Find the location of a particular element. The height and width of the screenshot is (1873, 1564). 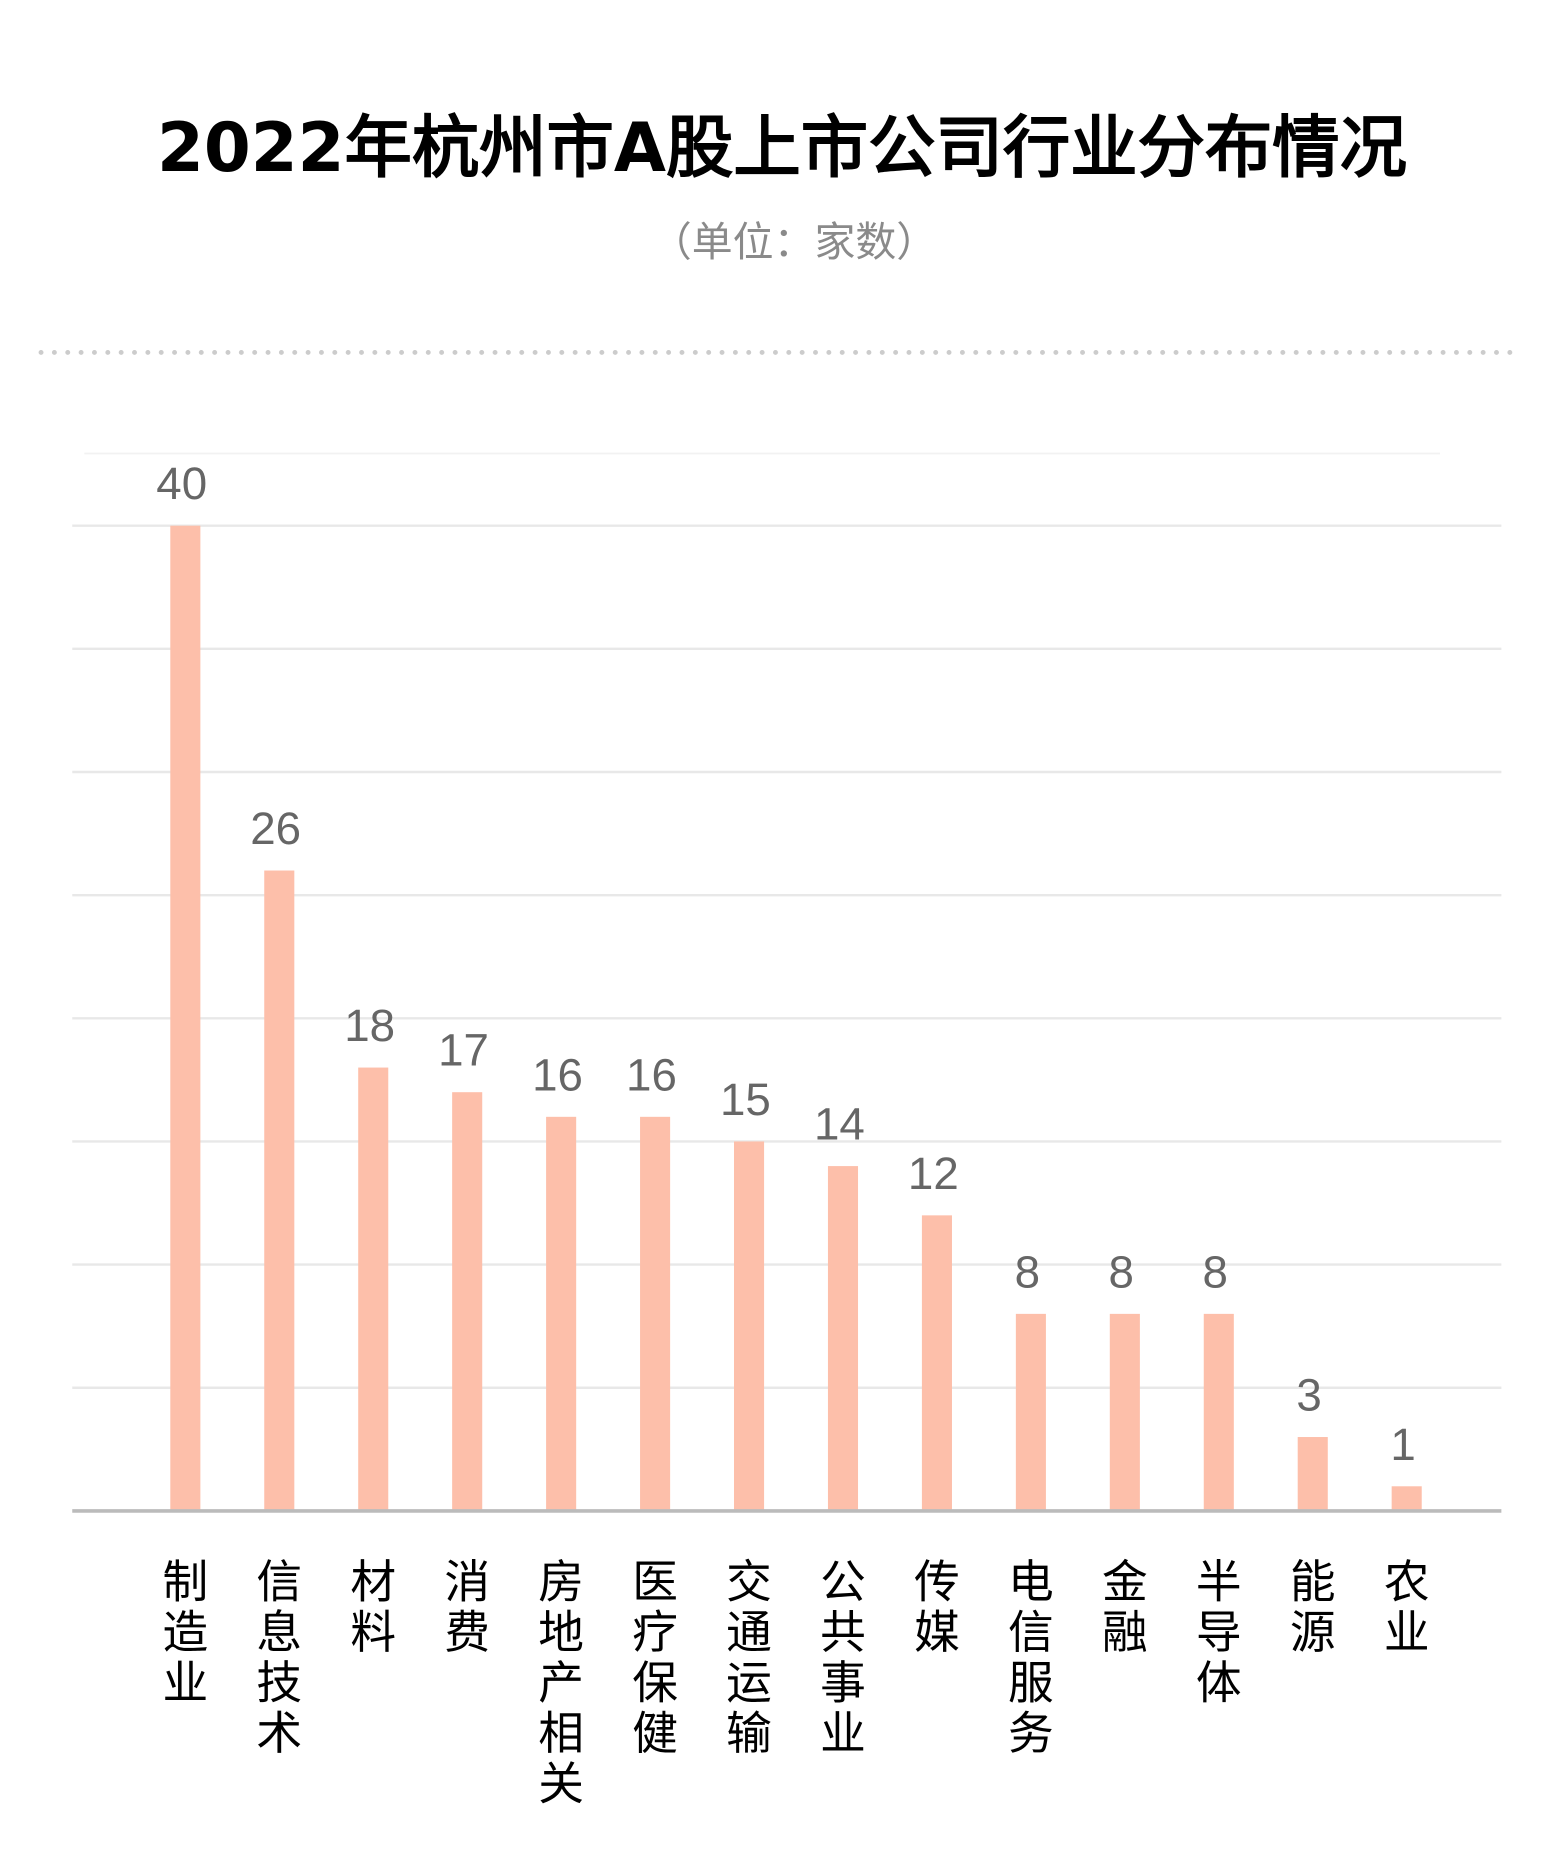

value-label: 40 is located at coordinates (181, 483).